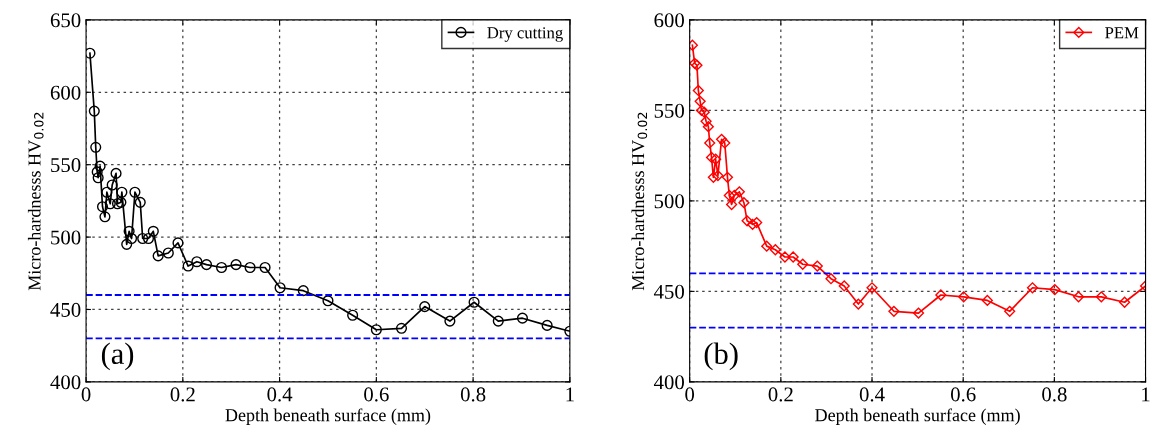 Image resolution: width=1163 pixels, height=442 pixels. I want to click on y-tick-label: 500, so click(66, 237).